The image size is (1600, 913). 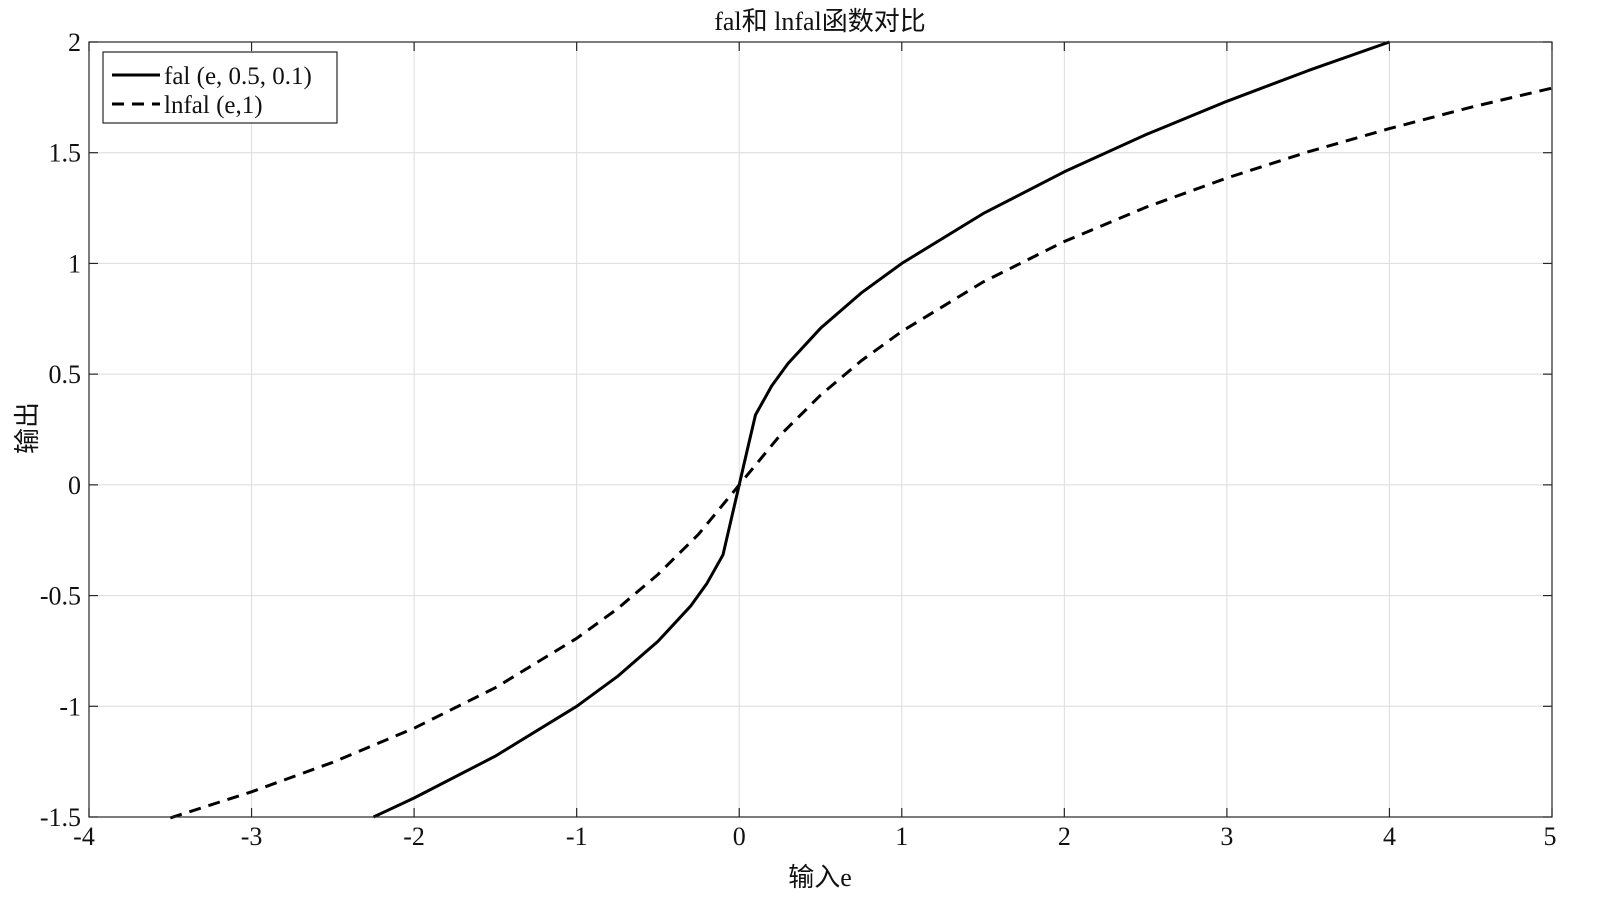 I want to click on legend-label-lnfal: lnfal (e,1), so click(x=213, y=105).